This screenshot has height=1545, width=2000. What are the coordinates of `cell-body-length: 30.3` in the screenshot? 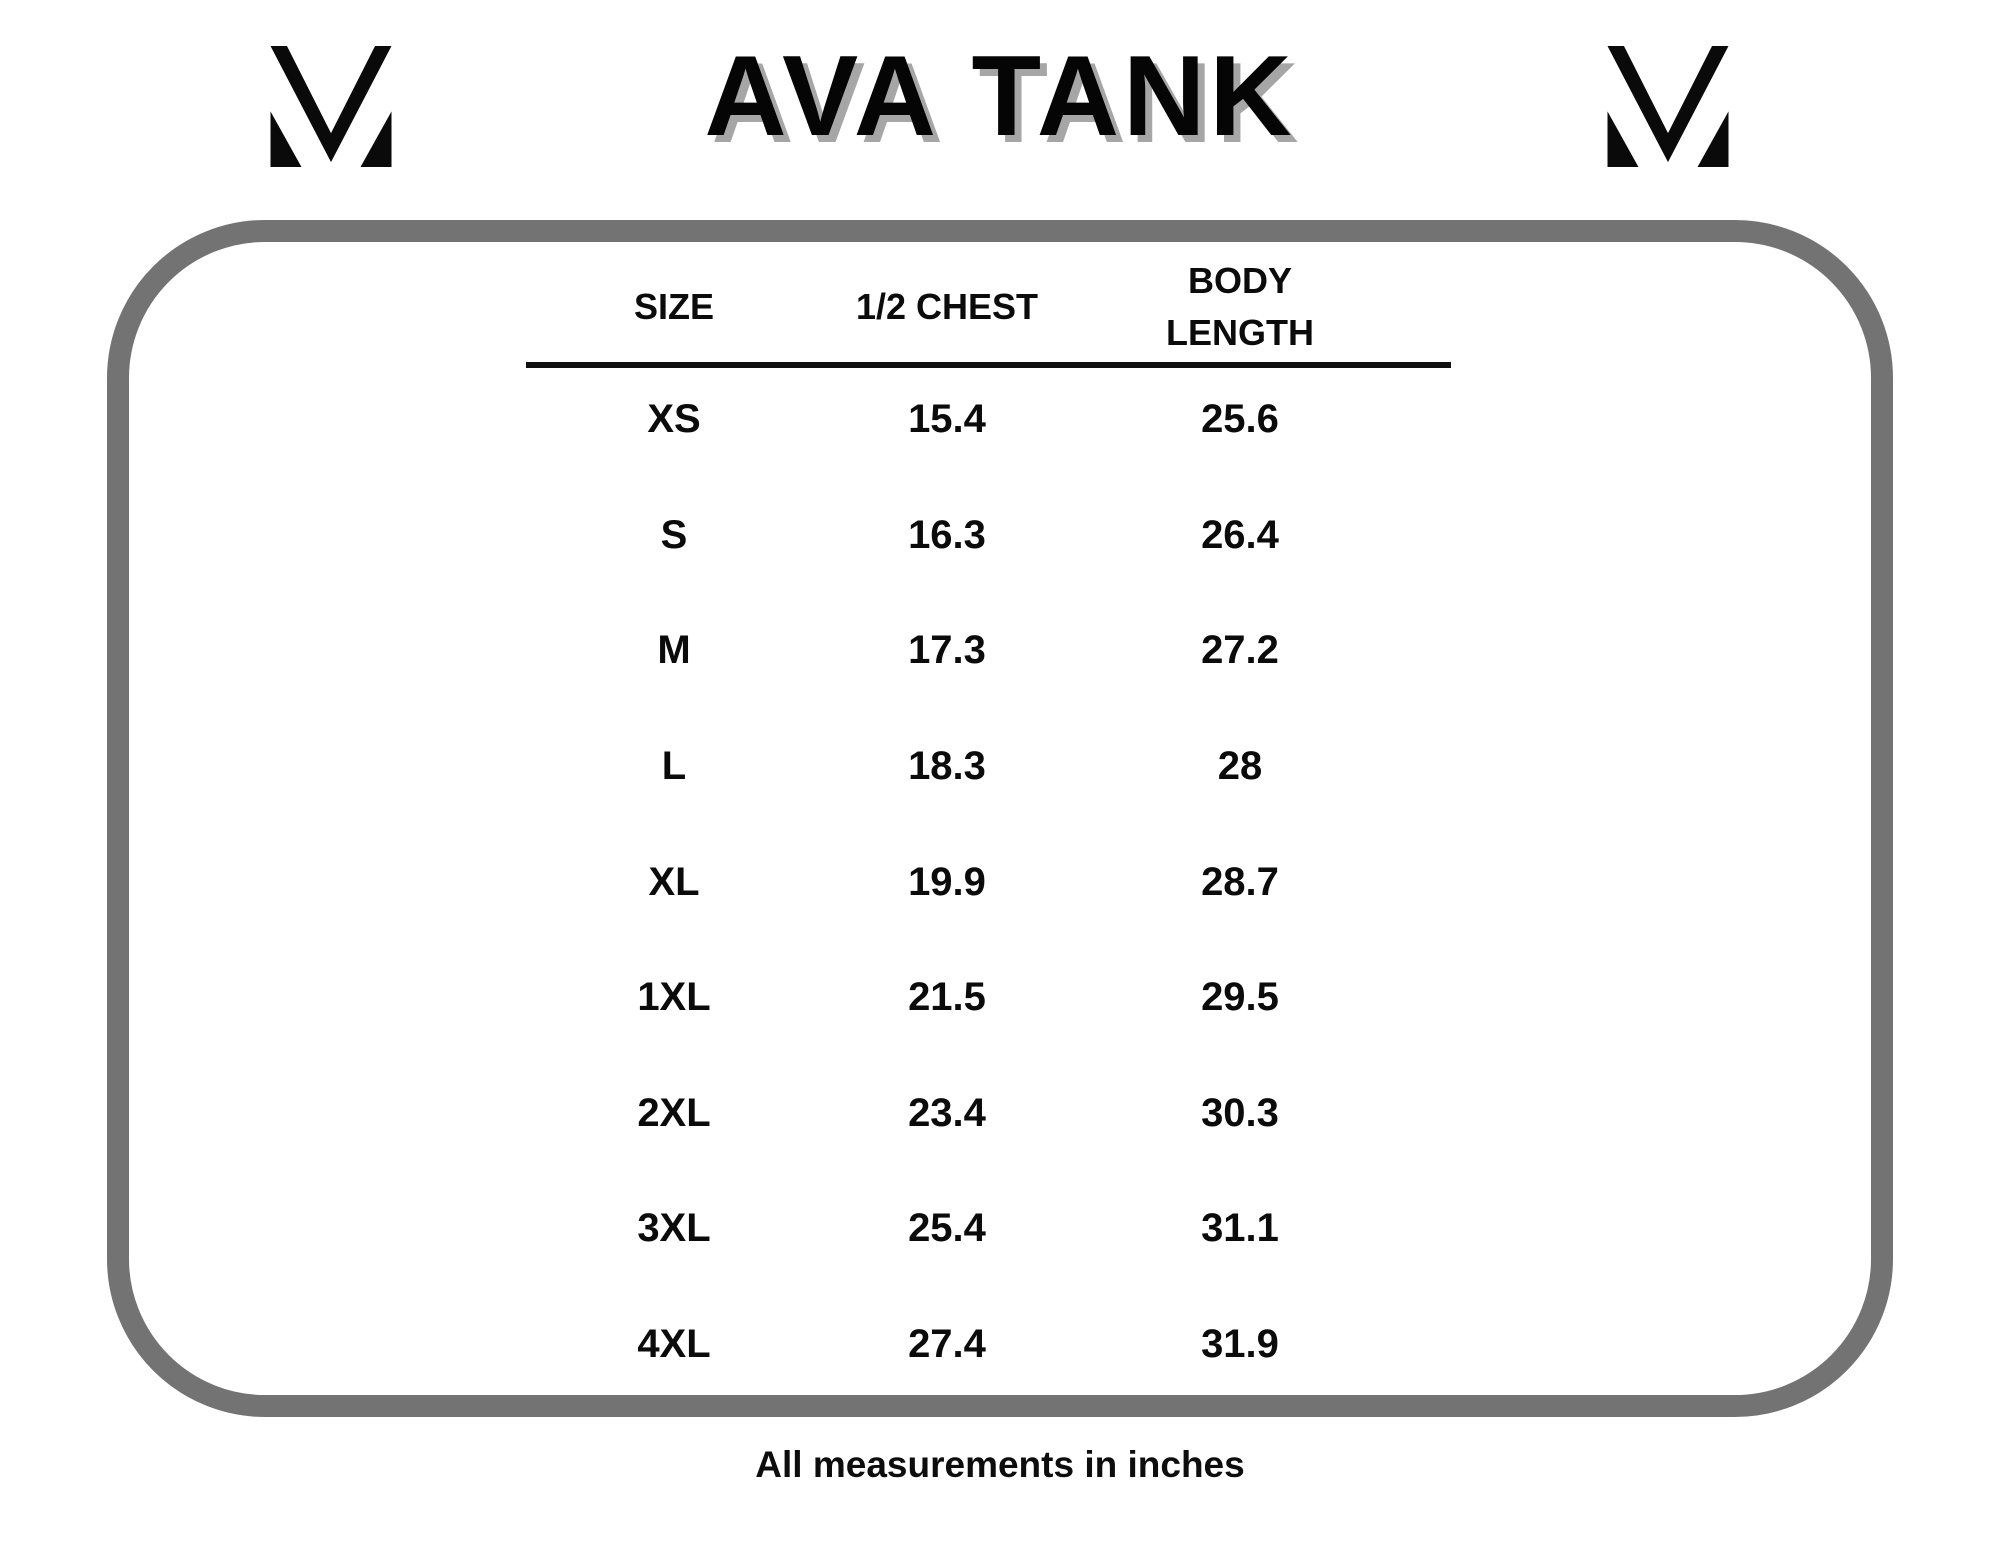 It's located at (1240, 1112).